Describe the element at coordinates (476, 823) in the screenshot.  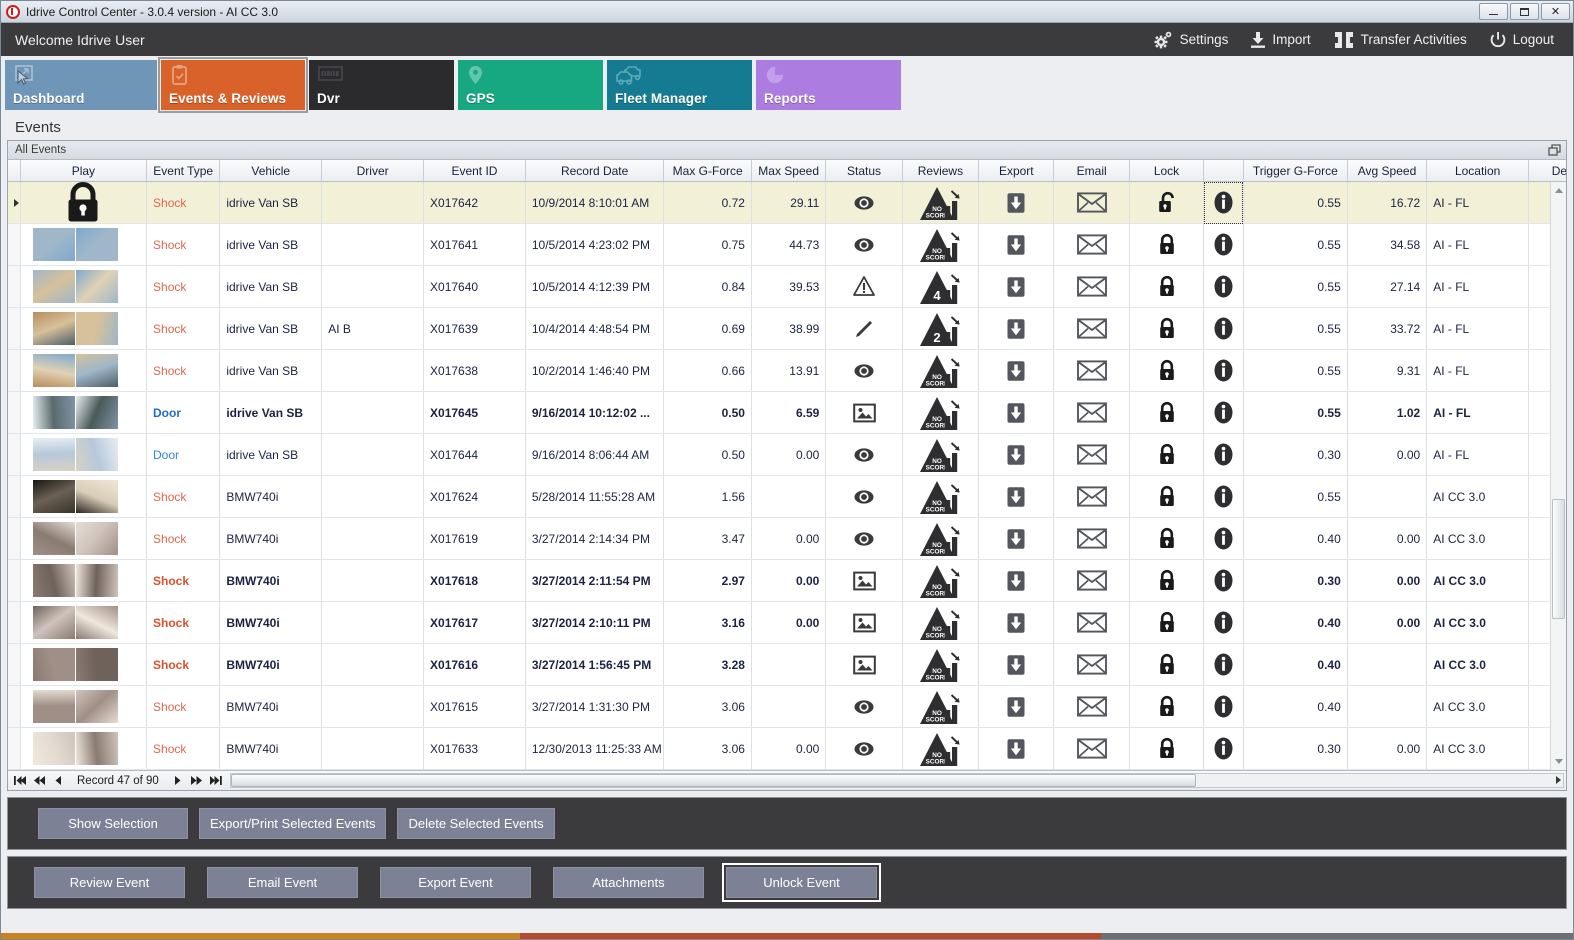
I see `delete-selected-button: Delete Selected Events` at that location.